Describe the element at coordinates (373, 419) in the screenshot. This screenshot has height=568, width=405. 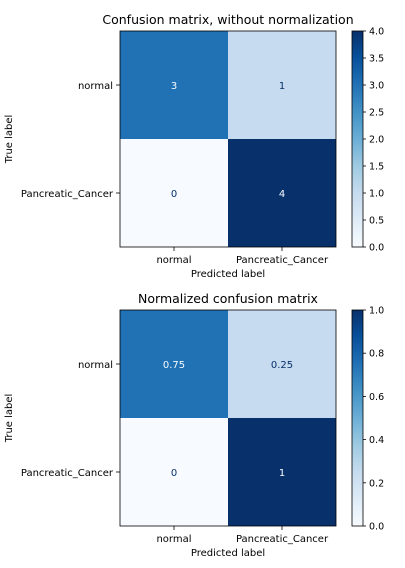
I see `chart-2-colorbar-ticks: 0.0 0.2 0.4 0.6 0.8 1.0` at that location.